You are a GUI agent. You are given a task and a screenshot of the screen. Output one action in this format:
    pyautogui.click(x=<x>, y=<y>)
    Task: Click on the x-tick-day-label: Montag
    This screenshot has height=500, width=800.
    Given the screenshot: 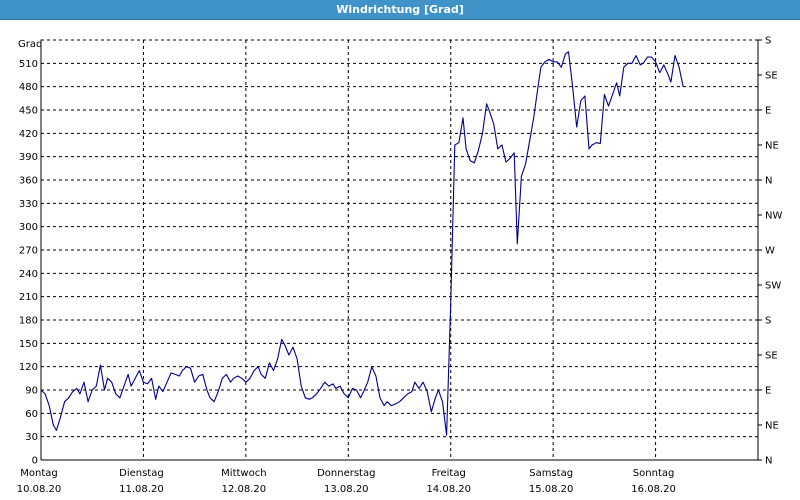 What is the action you would take?
    pyautogui.click(x=38, y=473)
    